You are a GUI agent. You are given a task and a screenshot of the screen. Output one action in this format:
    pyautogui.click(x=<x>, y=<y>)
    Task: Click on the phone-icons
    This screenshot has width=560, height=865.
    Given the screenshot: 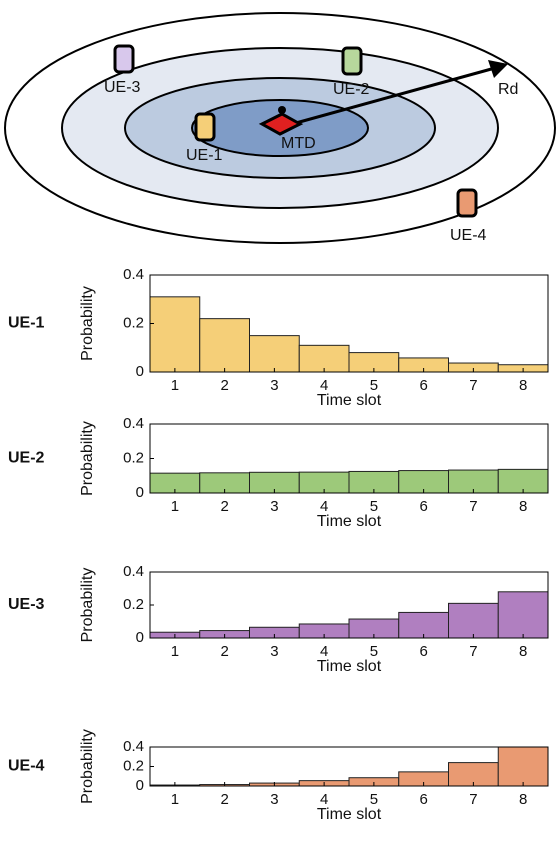 What is the action you would take?
    pyautogui.click(x=295, y=131)
    